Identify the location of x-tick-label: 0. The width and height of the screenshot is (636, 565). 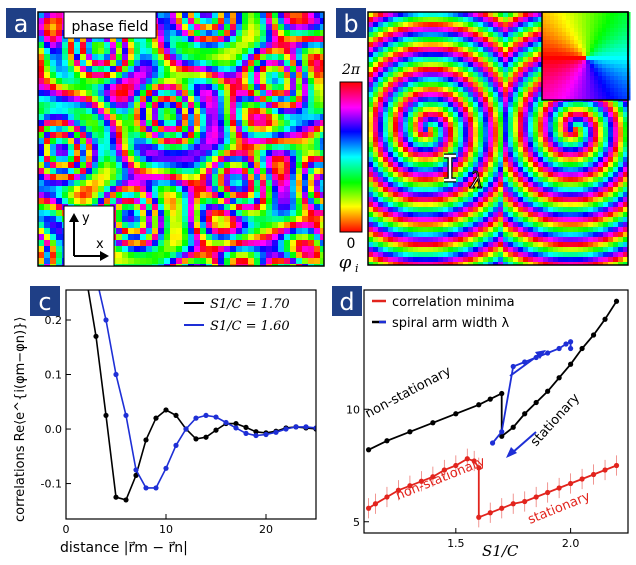
(66, 529).